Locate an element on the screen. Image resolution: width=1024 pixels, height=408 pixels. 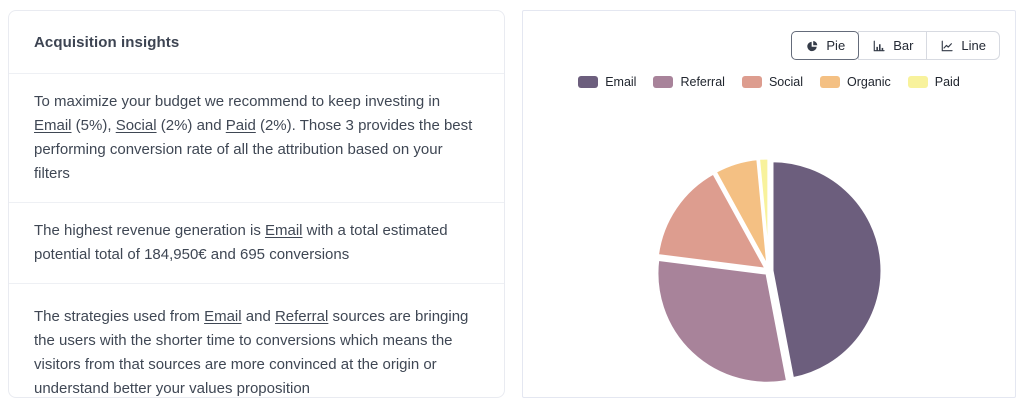
bar-chart-icon is located at coordinates (879, 46).